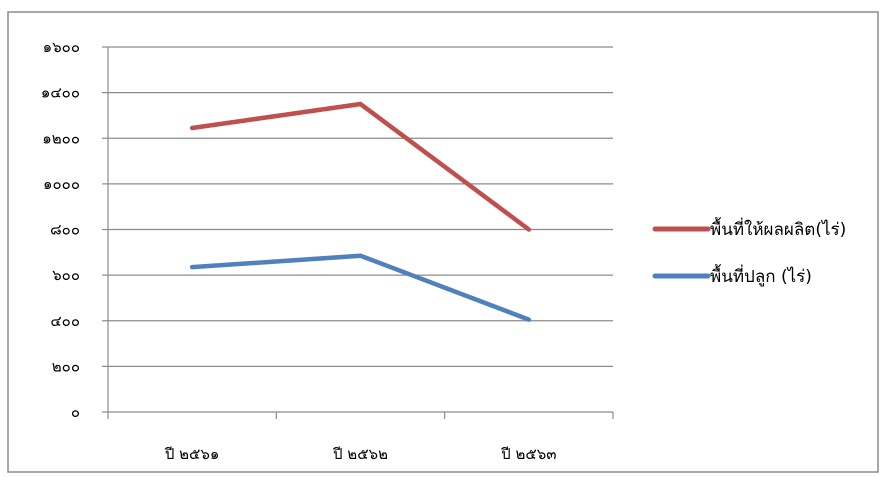 This screenshot has height=477, width=880. I want to click on x-tick-label: ปี ๒๕๖๒, so click(360, 454).